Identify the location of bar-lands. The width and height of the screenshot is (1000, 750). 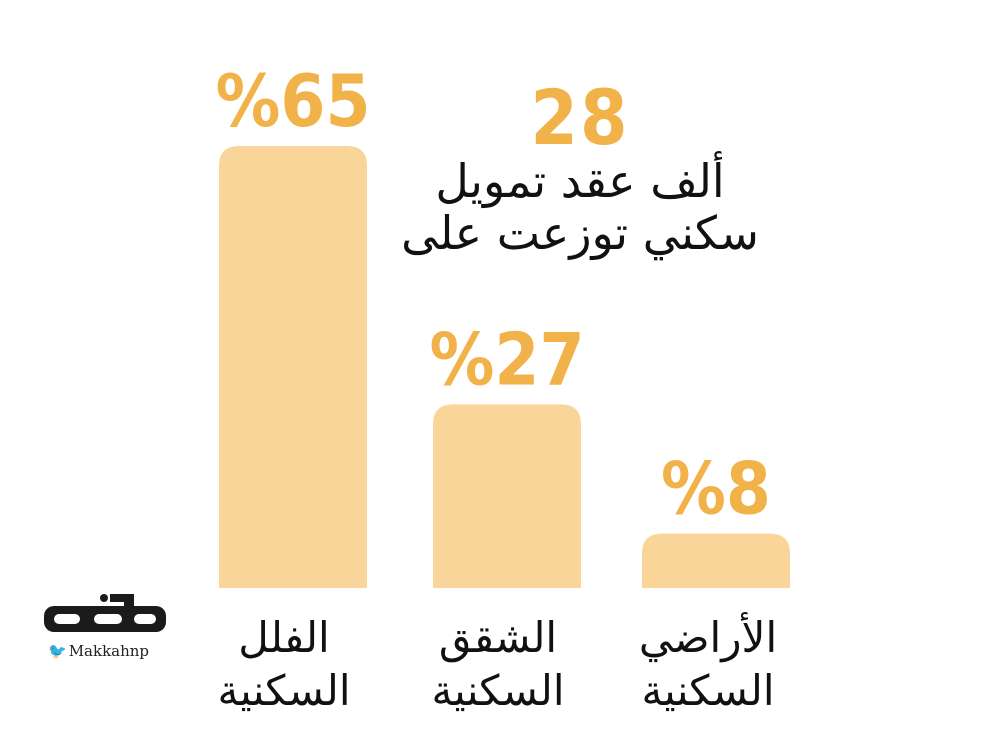
(716, 560).